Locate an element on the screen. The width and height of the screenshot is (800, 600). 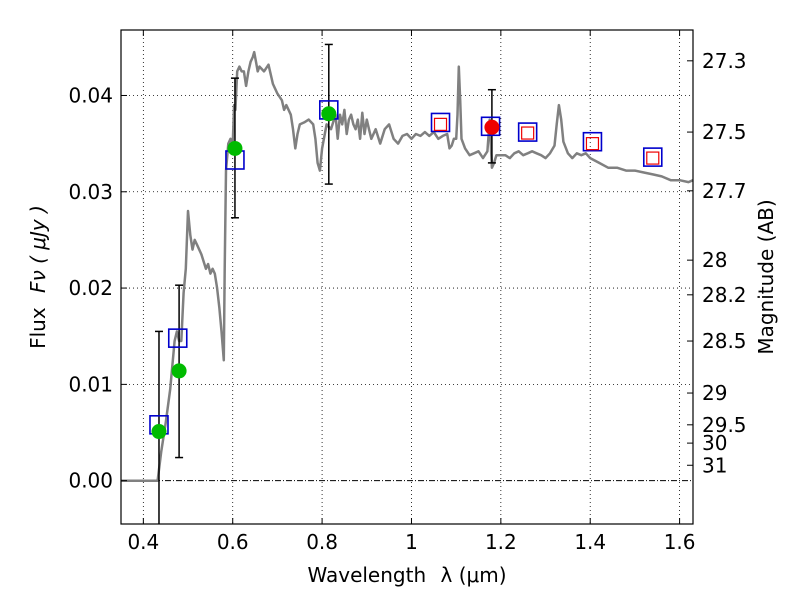
x-tick-label: 1.6 is located at coordinates (680, 542).